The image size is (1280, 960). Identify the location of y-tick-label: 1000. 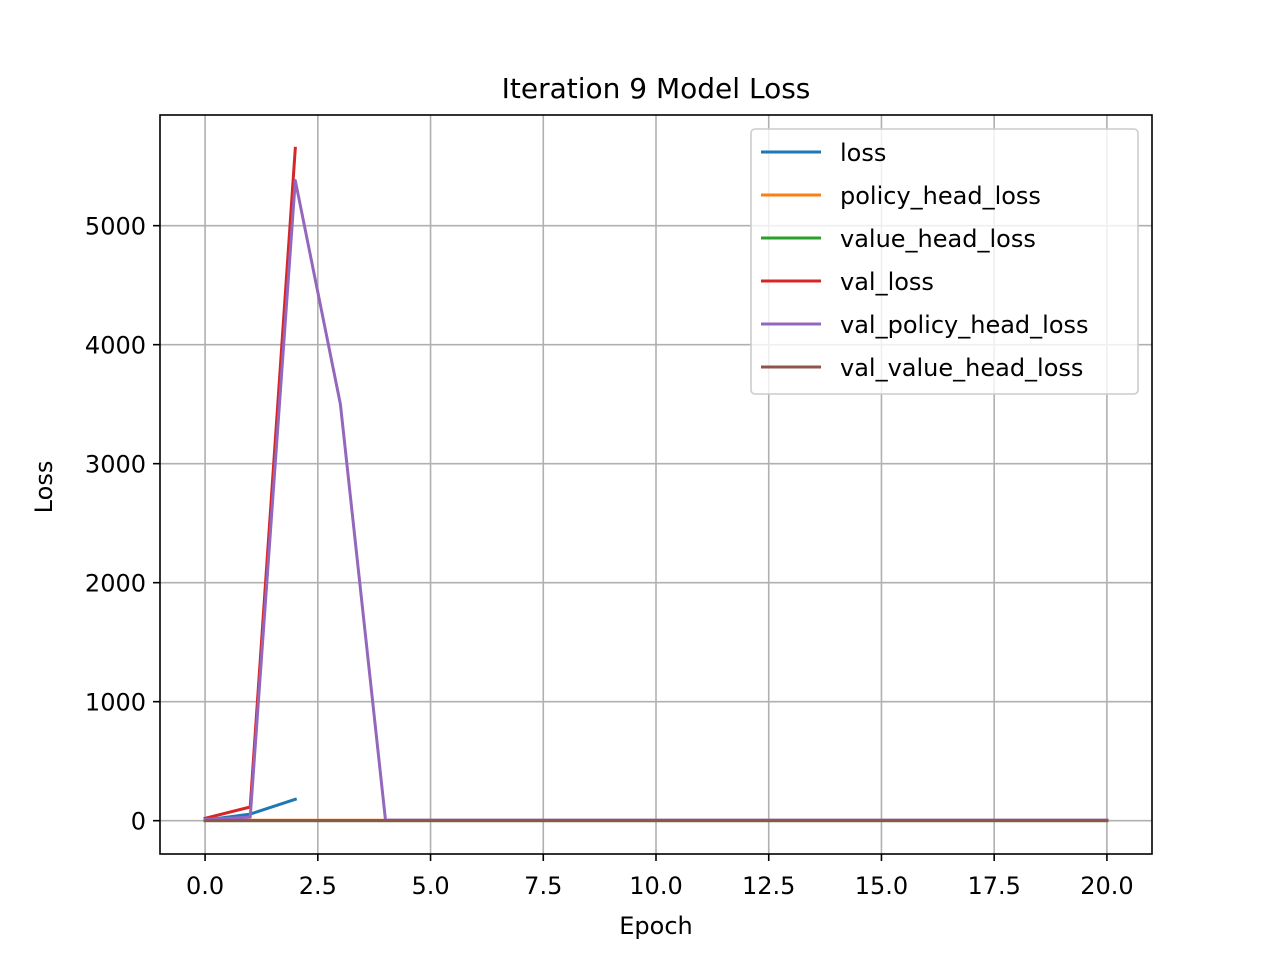
(115, 703).